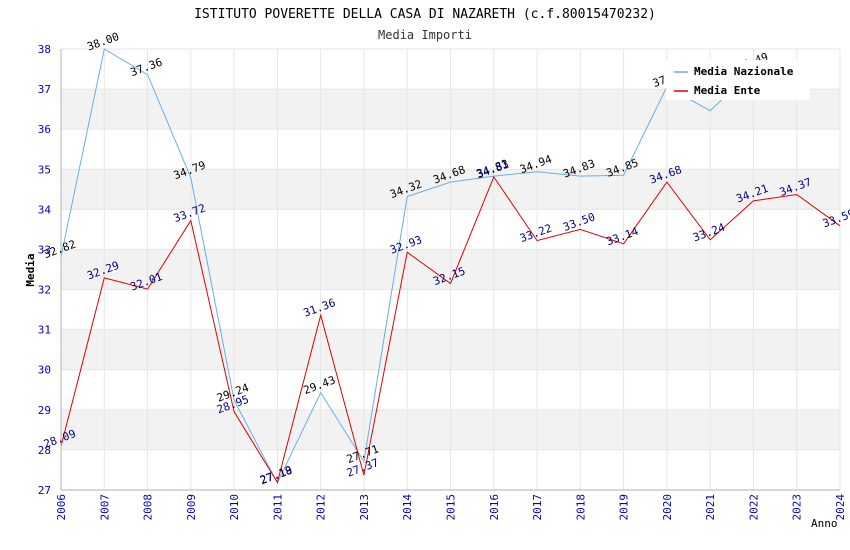  What do you see at coordinates (44, 249) in the screenshot?
I see `y-tick-label: 33` at bounding box center [44, 249].